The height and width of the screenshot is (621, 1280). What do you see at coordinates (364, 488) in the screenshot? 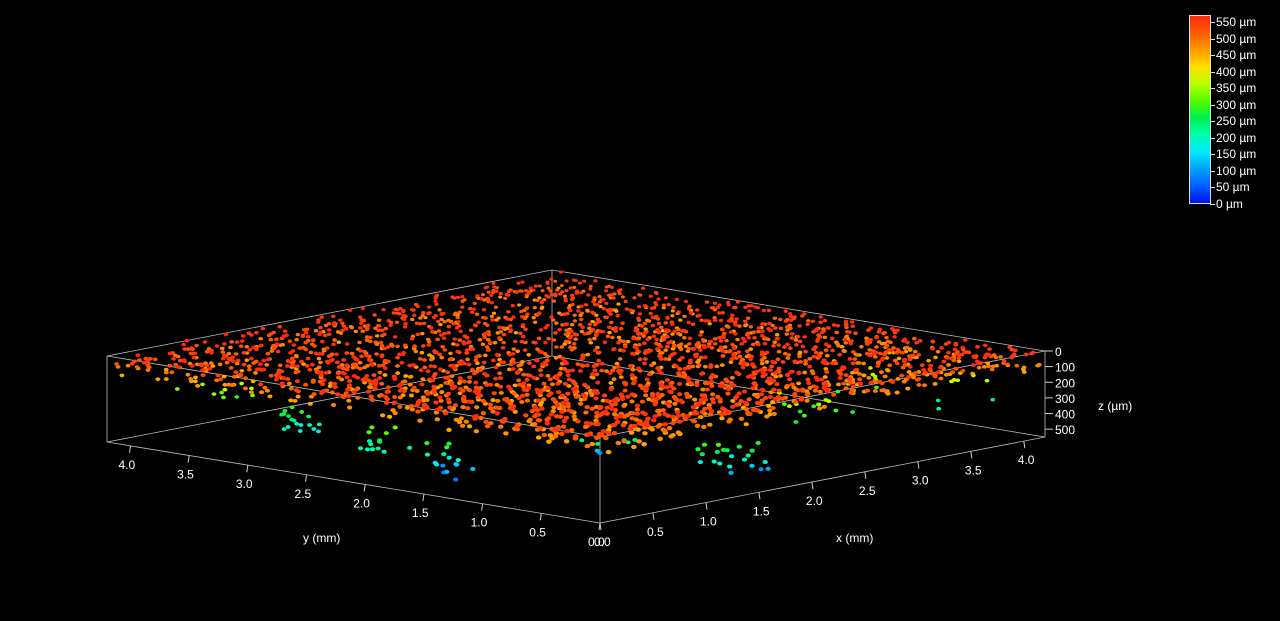
I see `y-tick-mark` at bounding box center [364, 488].